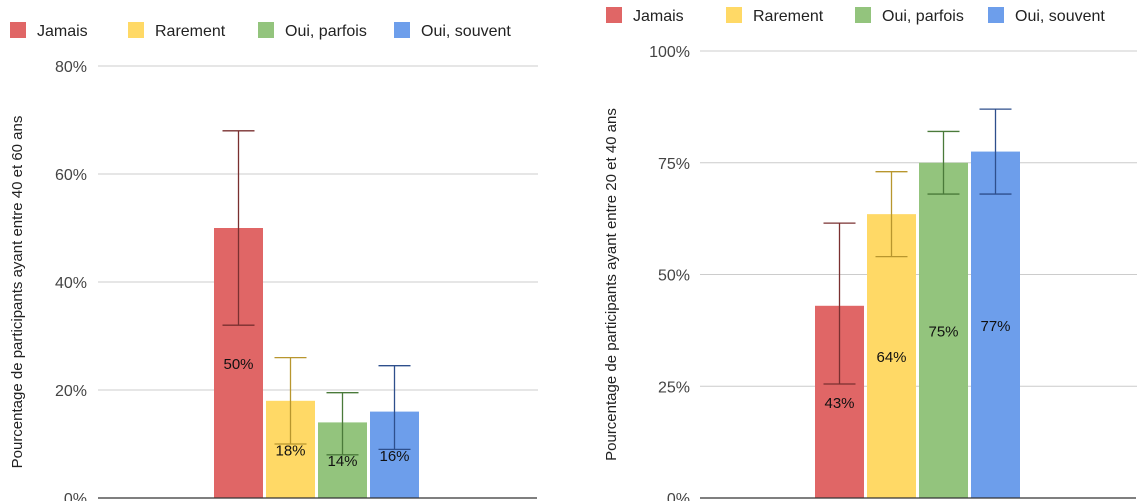 Image resolution: width=1137 pixels, height=501 pixels. Describe the element at coordinates (342, 461) in the screenshot. I see `data-label: 14%` at that location.